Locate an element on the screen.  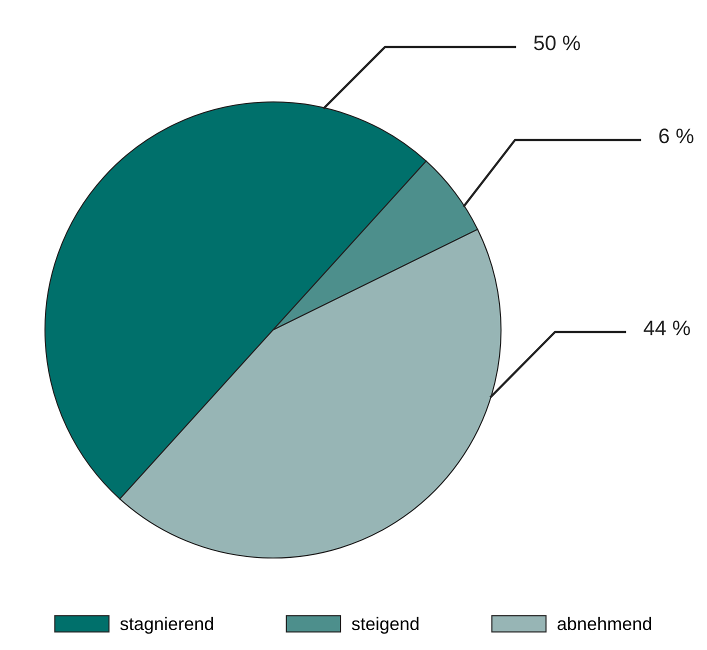
legend-label: steigend is located at coordinates (385, 625).